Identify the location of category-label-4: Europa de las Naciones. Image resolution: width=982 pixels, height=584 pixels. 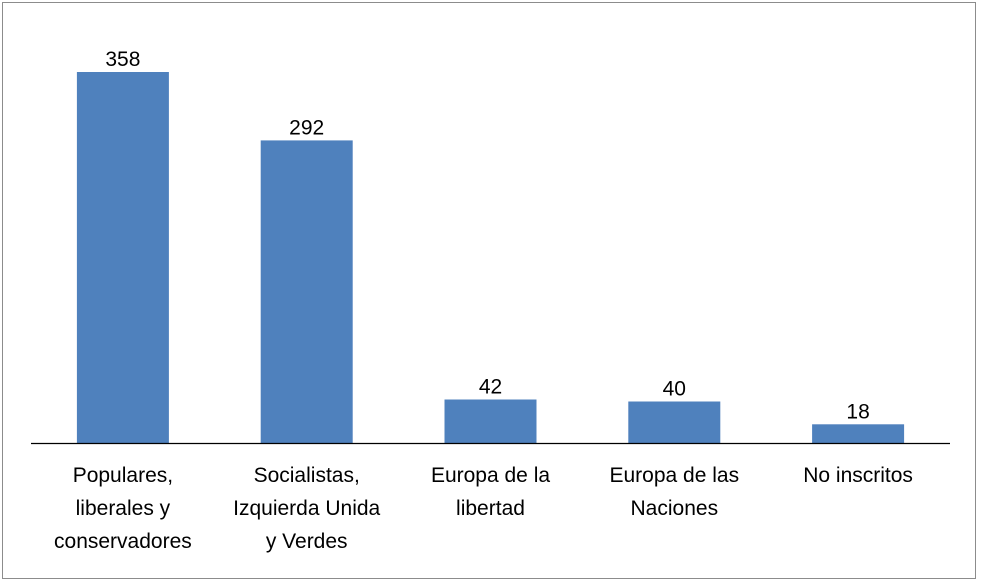
(675, 492).